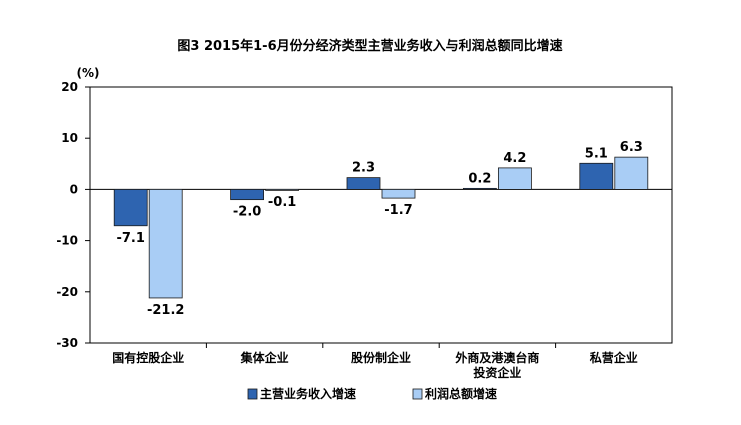 Image resolution: width=741 pixels, height=425 pixels. Describe the element at coordinates (282, 202) in the screenshot. I see `data-label: -0.1` at that location.